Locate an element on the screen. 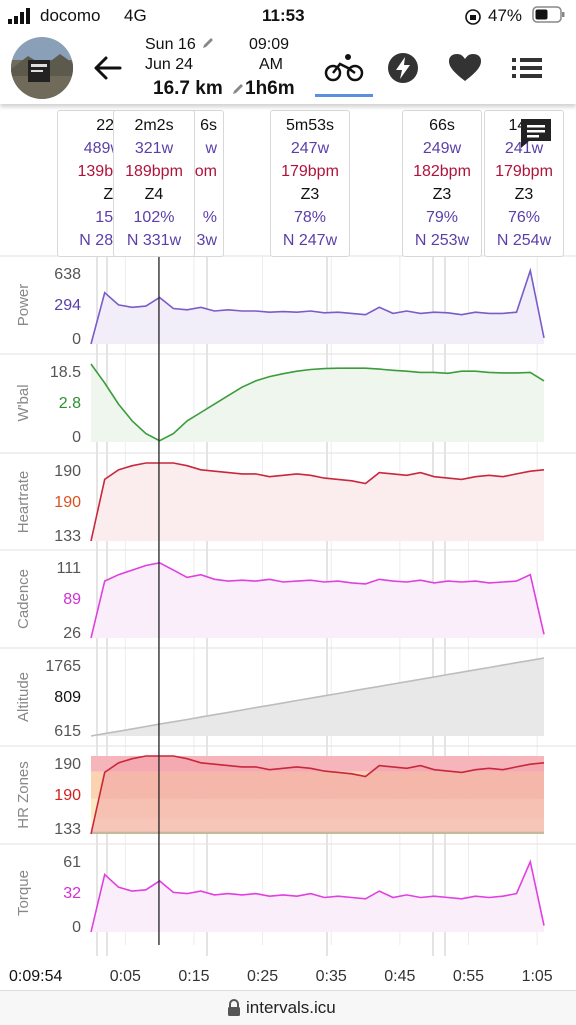 The image size is (576, 1025). date-month: Jun 24 is located at coordinates (169, 64).